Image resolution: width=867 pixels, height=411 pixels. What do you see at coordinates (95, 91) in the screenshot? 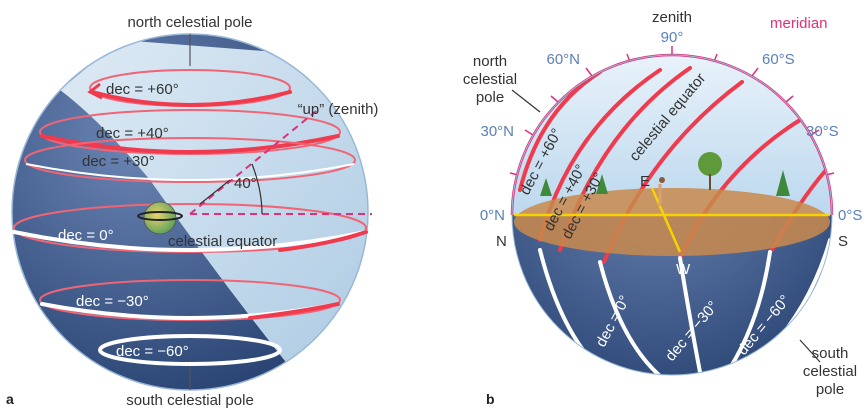
I see `arrow-head-p60` at bounding box center [95, 91].